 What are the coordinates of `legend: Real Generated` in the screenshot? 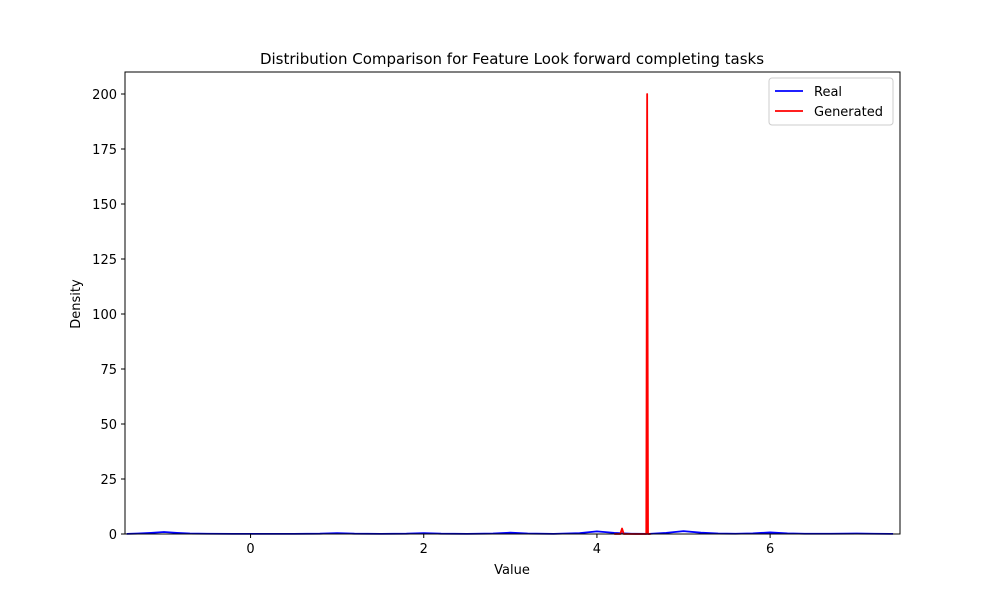 It's located at (831, 101).